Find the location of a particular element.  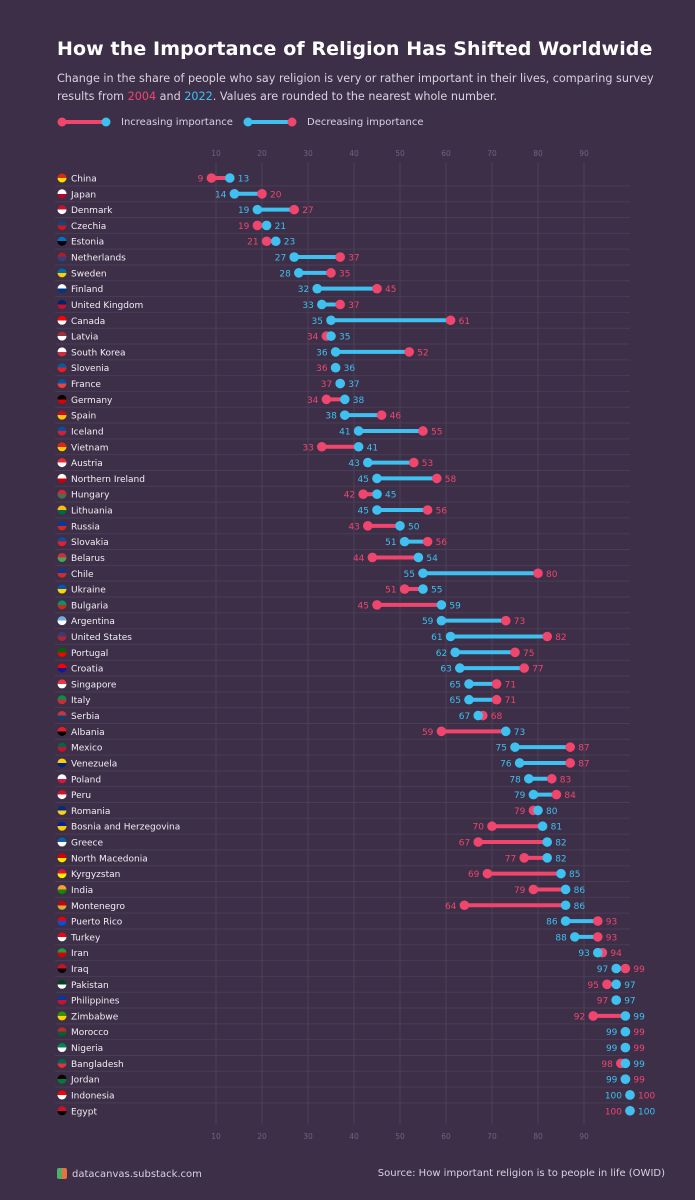

value-label-2004: 69 is located at coordinates (474, 875).